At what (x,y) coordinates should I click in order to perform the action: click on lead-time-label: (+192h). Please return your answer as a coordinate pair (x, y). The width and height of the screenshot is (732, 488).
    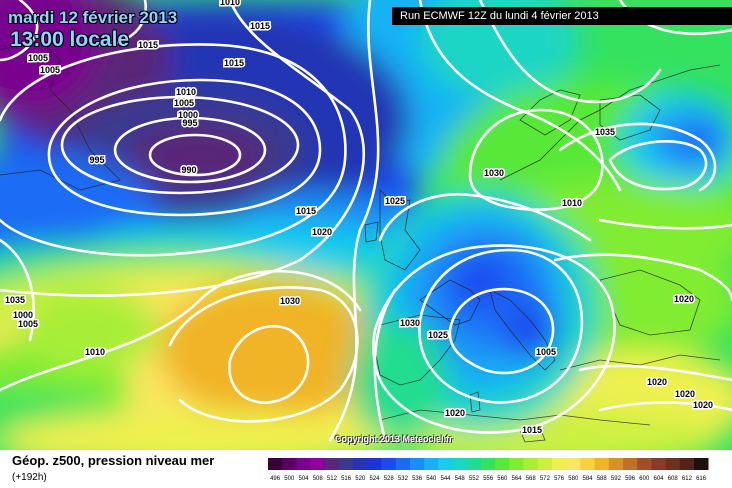
    Looking at the image, I should click on (29, 477).